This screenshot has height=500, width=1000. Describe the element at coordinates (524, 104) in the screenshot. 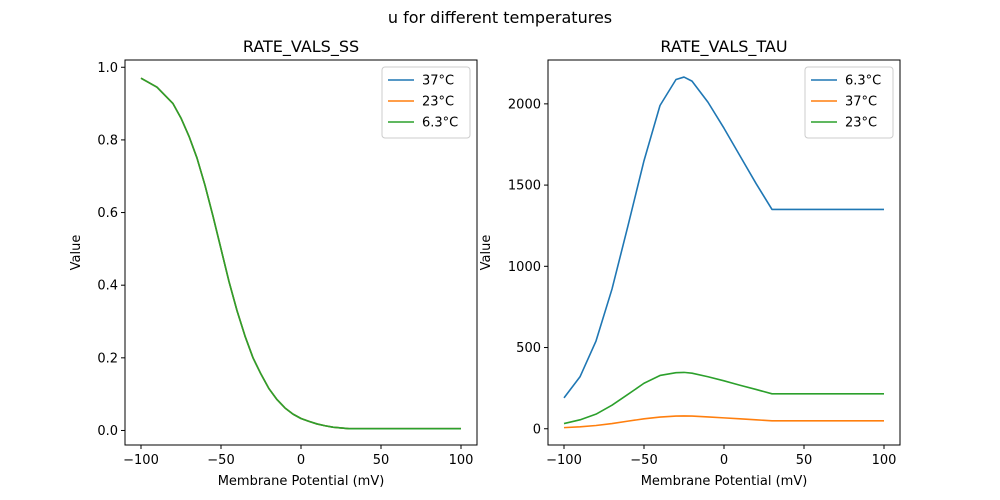

I see `y-tick-label: 2000` at that location.